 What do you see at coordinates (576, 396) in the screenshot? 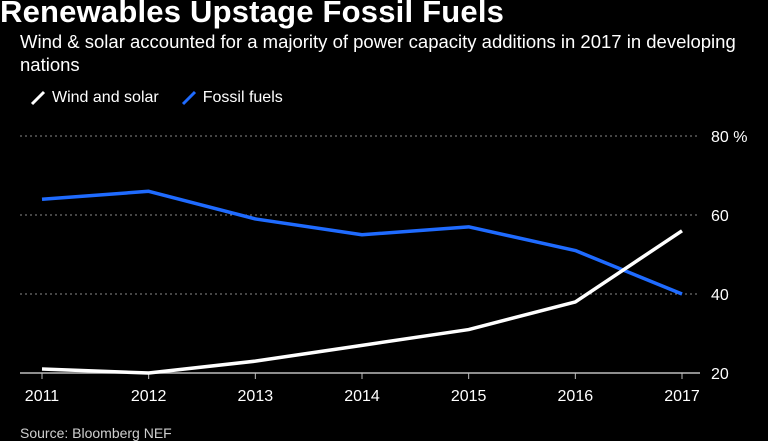
I see `x-tick-label: 2016` at bounding box center [576, 396].